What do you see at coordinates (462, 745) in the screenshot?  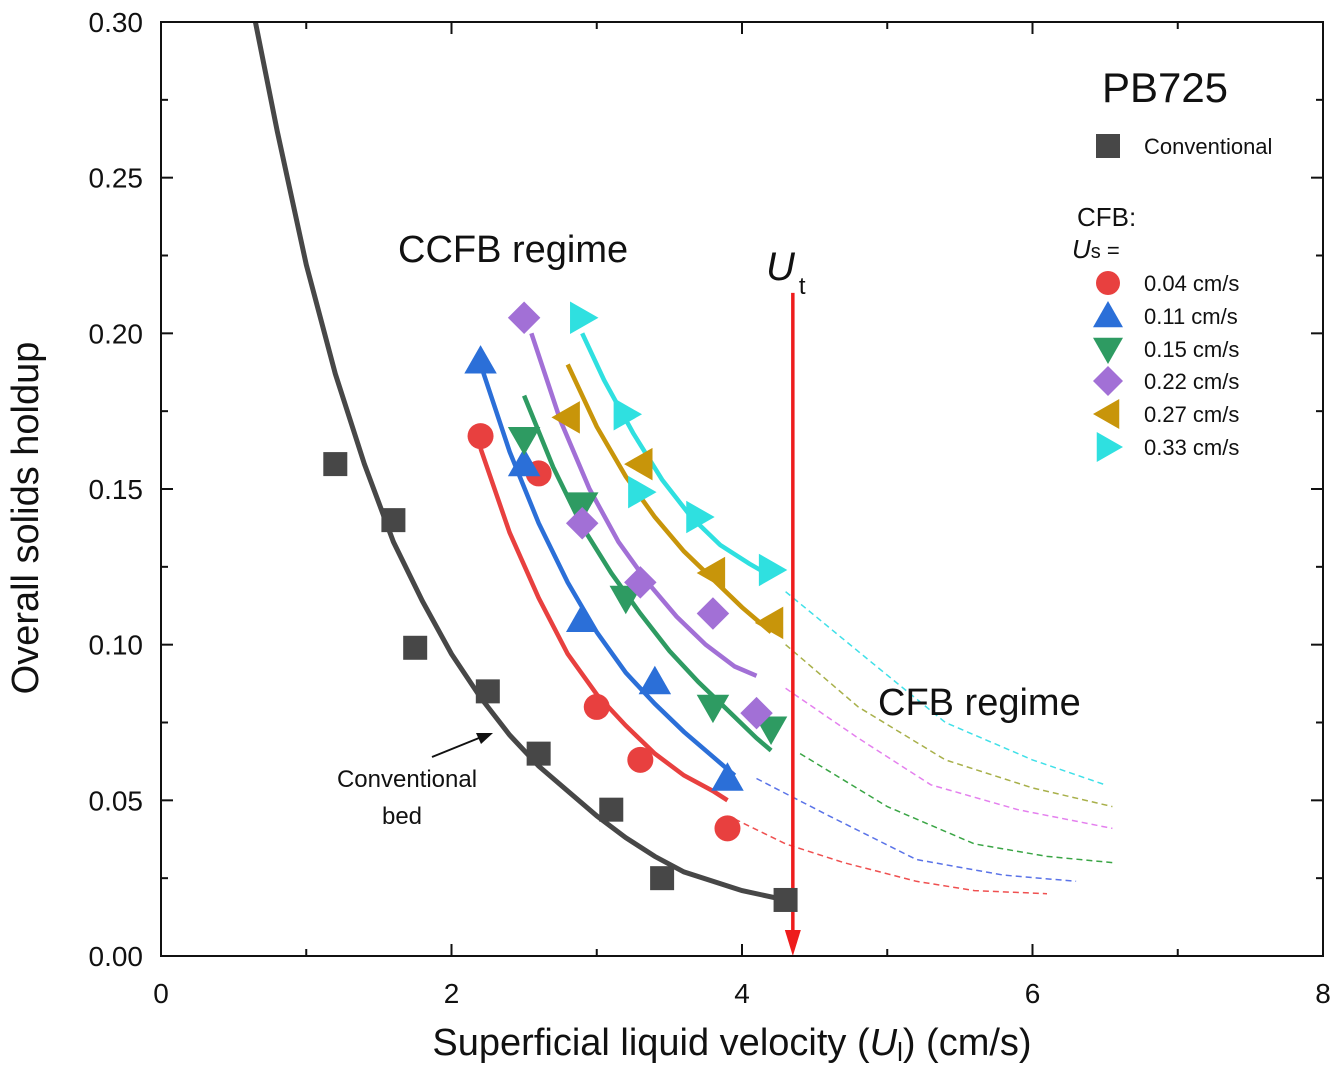 I see `conventional-bed-arrow` at bounding box center [462, 745].